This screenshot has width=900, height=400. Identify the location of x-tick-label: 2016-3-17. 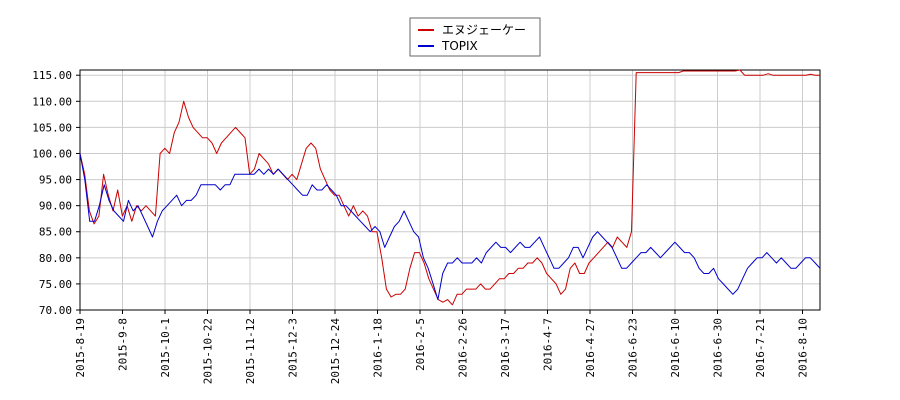
(505, 348).